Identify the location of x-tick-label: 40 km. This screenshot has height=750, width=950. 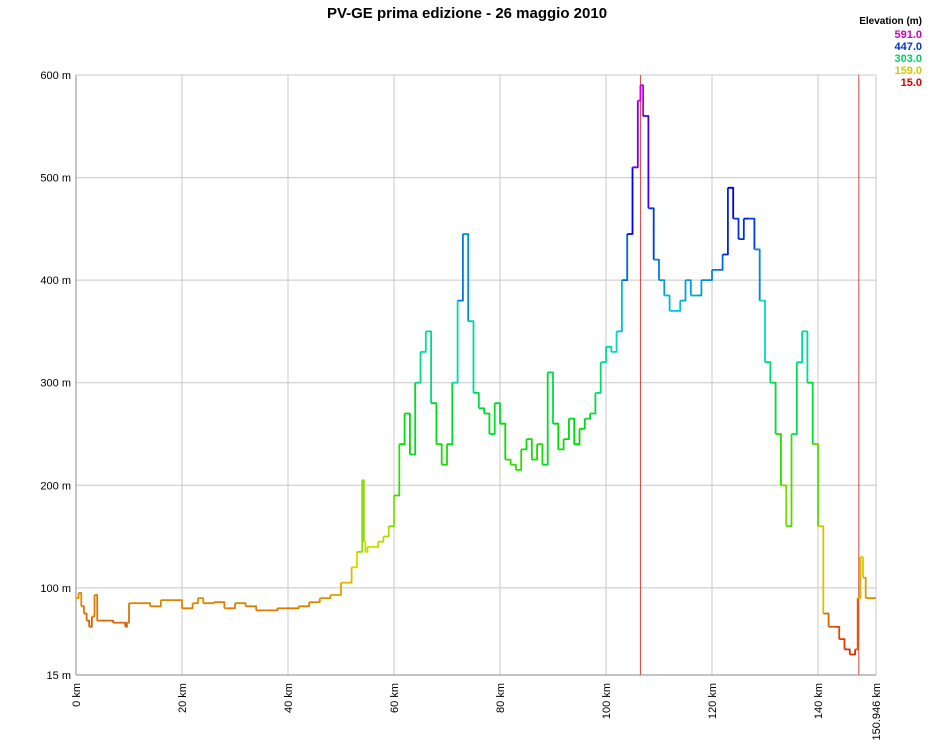
(289, 698).